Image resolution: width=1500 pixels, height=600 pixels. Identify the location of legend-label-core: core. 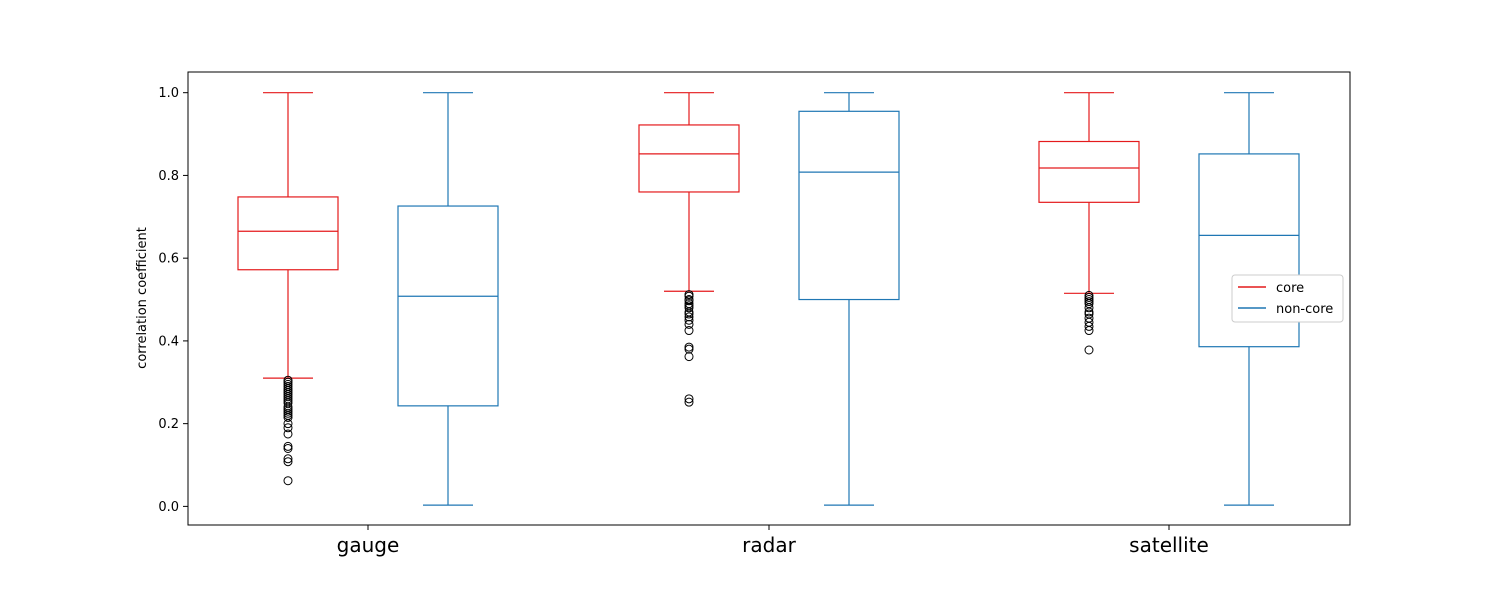
(1290, 288).